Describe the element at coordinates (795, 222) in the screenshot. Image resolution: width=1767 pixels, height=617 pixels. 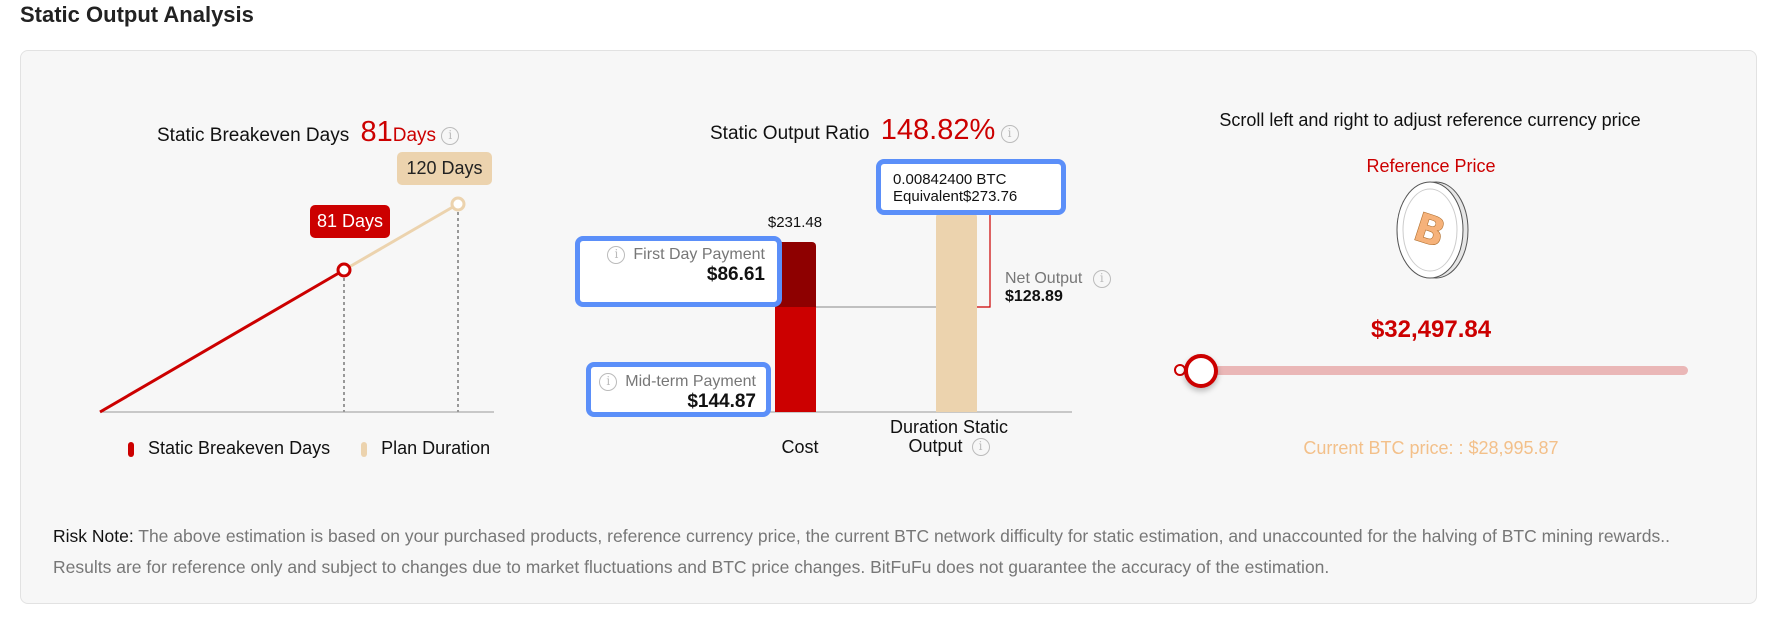
I see `cost-total: $231.48` at that location.